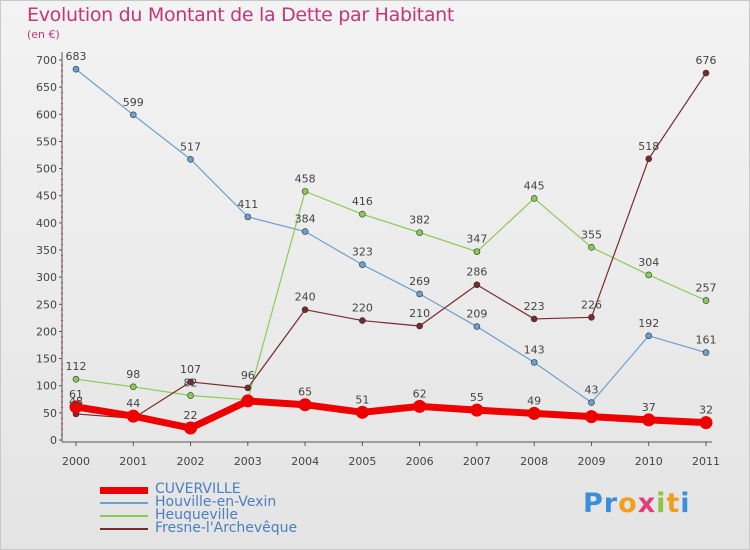 The height and width of the screenshot is (550, 750). Describe the element at coordinates (593, 503) in the screenshot. I see `logo-letter: P` at that location.